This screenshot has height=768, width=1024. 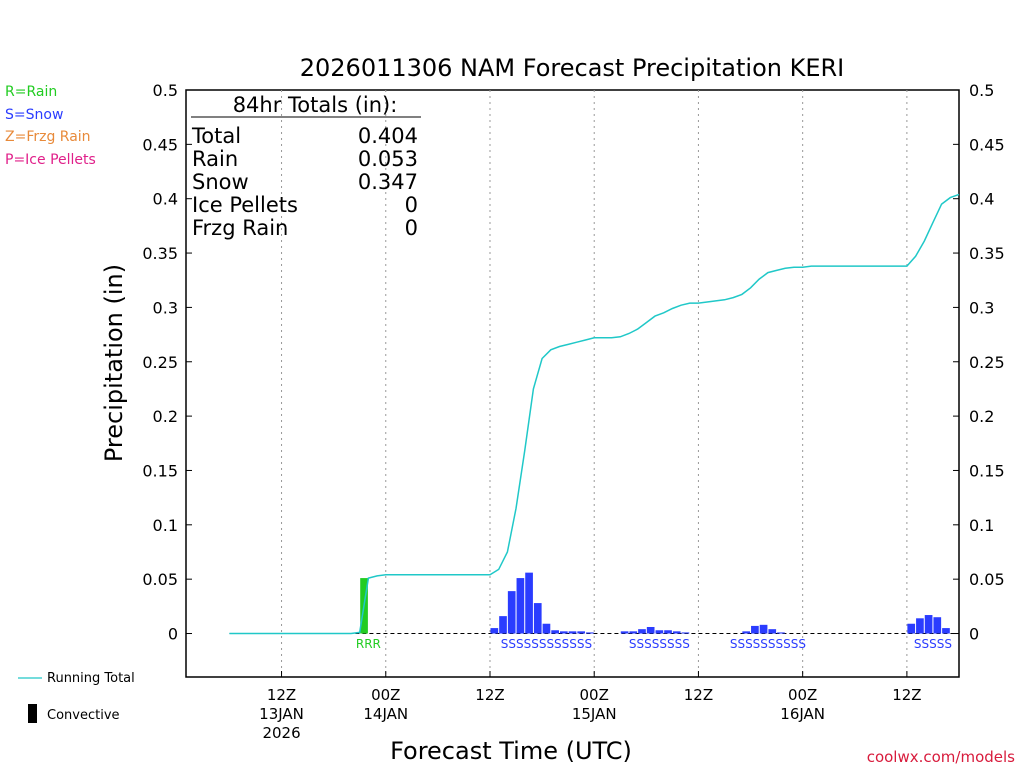 I want to click on legend-frzg-rain: Z=Frzg Rain, so click(x=48, y=137).